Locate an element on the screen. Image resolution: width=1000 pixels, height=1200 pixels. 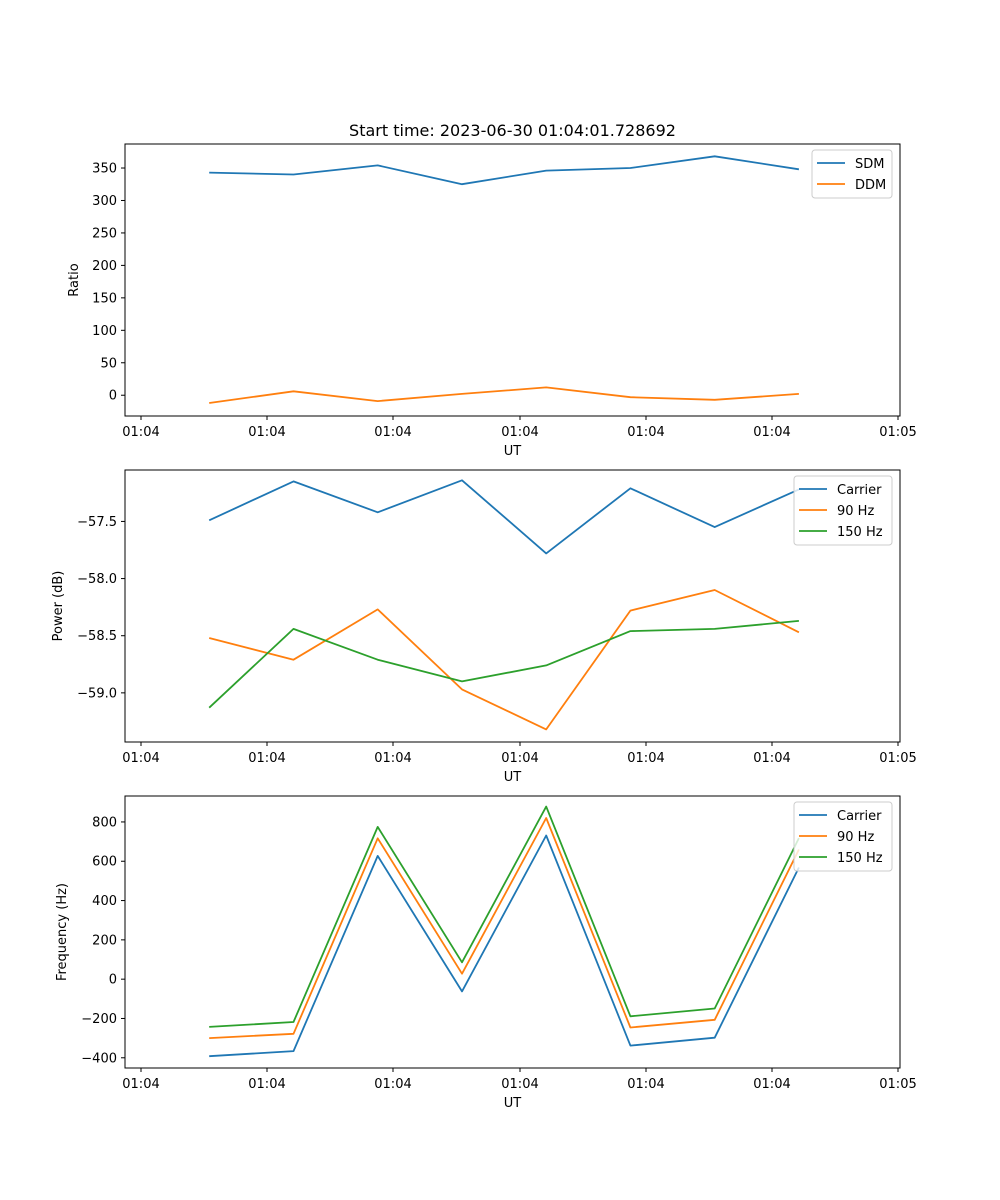
y-tick-label: 800 is located at coordinates (104, 822).